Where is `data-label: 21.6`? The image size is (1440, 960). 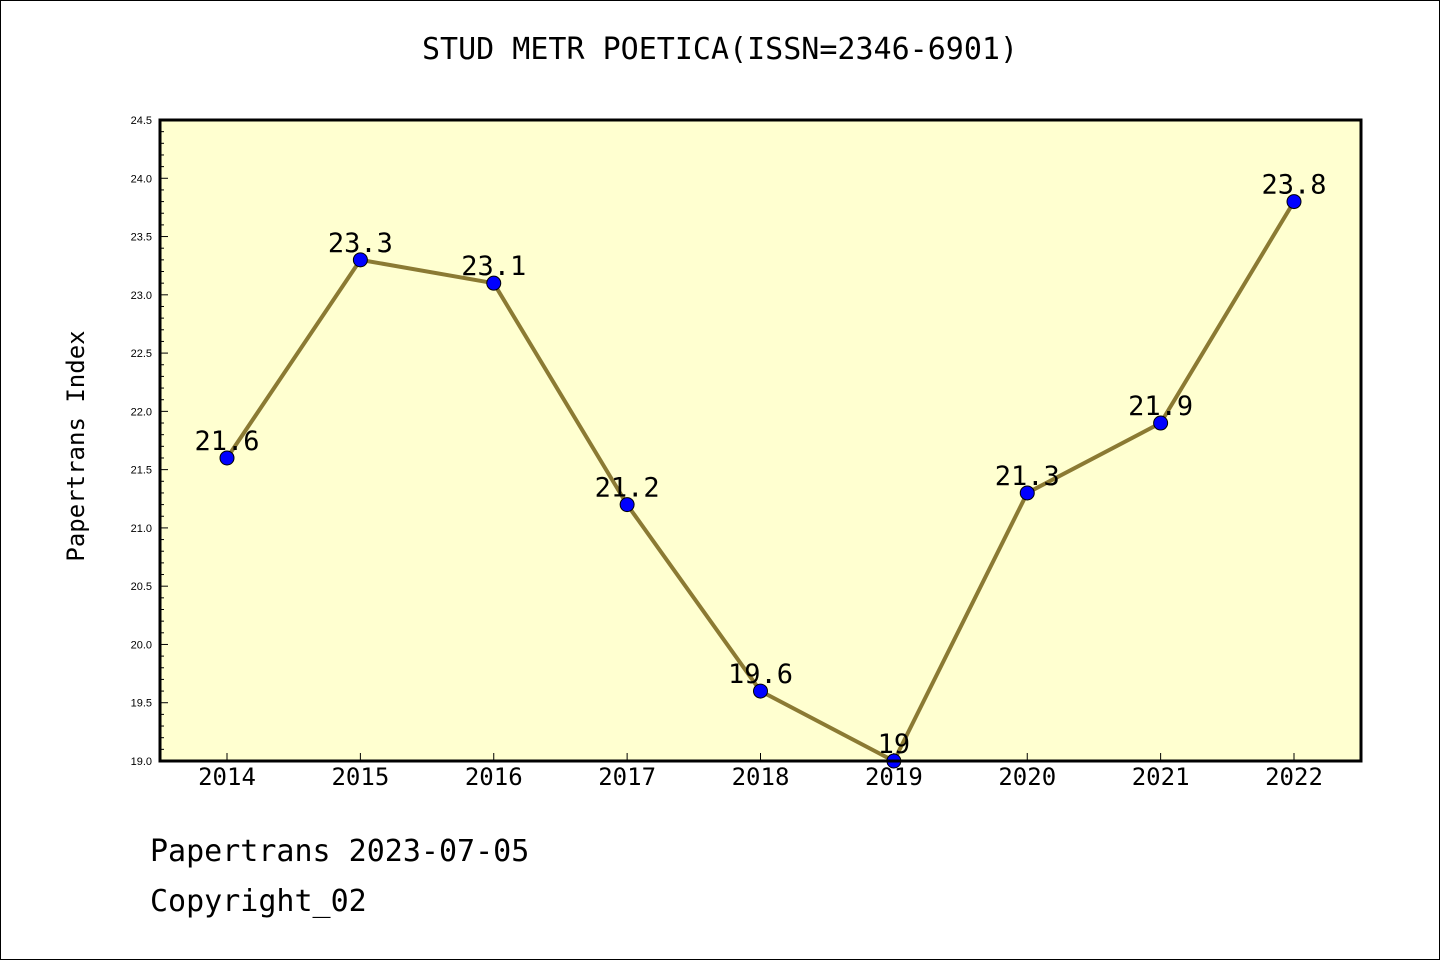
data-label: 21.6 is located at coordinates (226, 441).